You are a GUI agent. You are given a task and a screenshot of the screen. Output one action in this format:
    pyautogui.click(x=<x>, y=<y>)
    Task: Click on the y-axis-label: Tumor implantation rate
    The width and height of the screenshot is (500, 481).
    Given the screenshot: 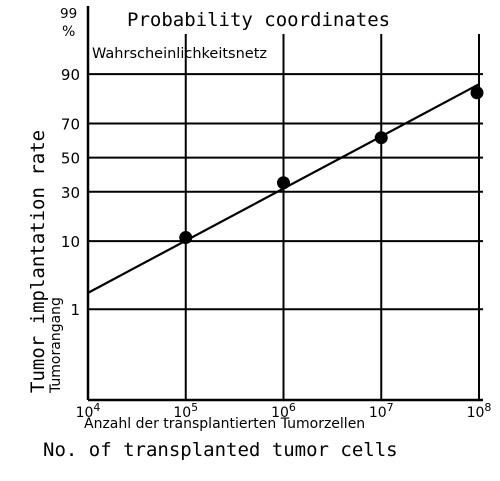 What is the action you would take?
    pyautogui.click(x=38, y=261)
    